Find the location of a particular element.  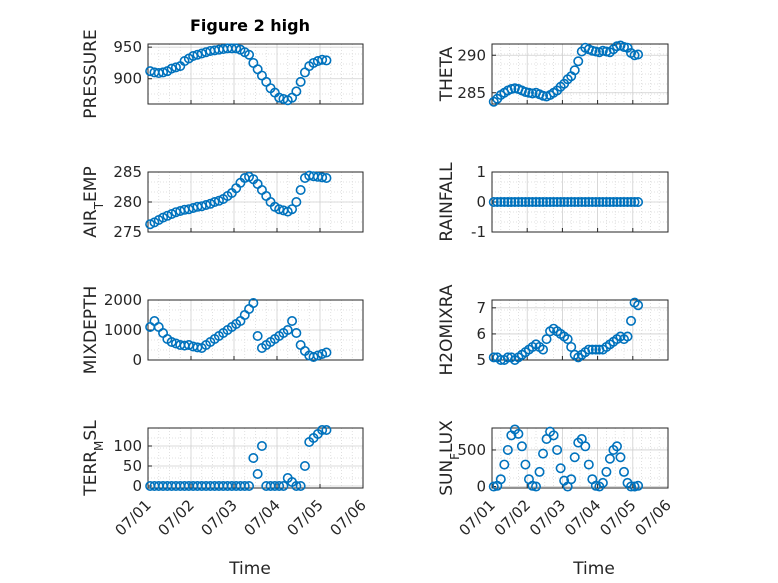

y-tick-label: 900 is located at coordinates (127, 79).